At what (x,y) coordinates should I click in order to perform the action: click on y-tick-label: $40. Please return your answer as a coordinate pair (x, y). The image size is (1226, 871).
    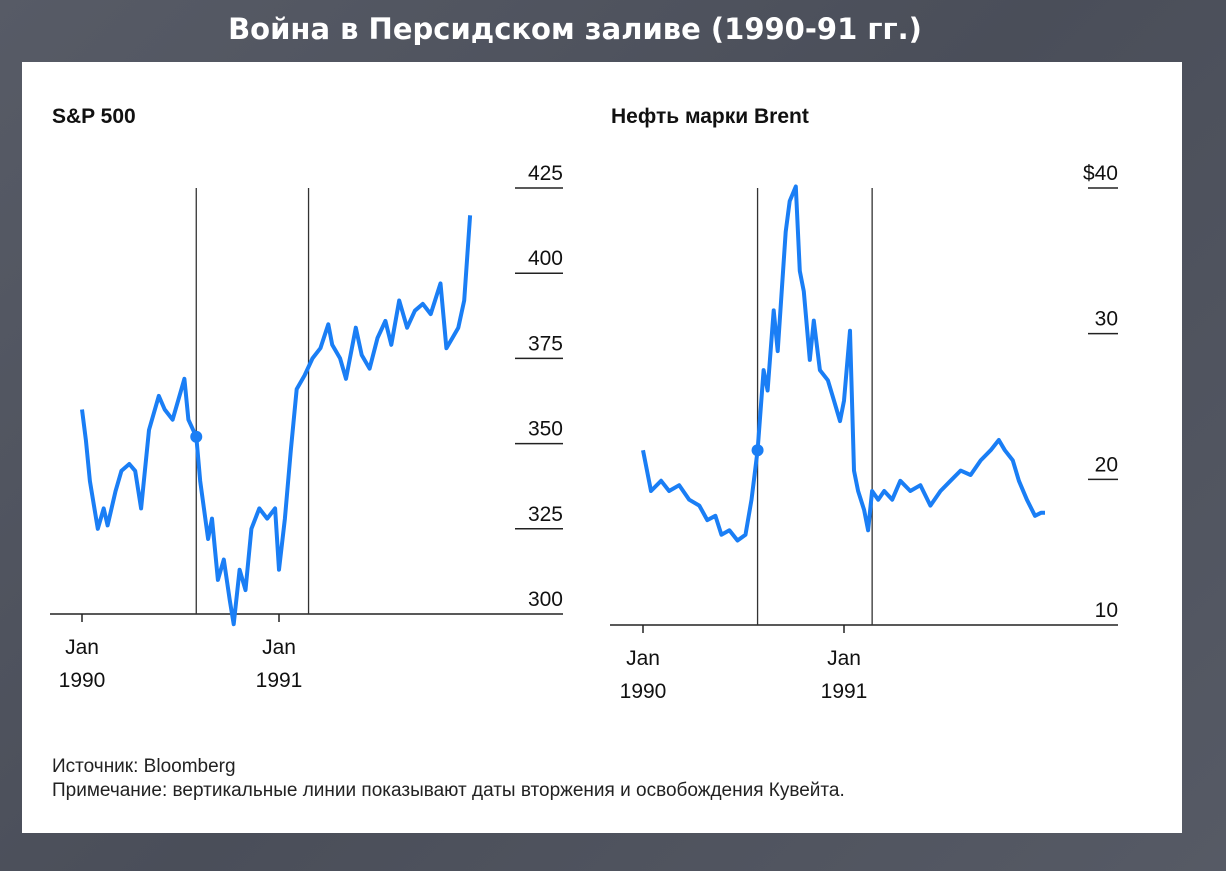
    Looking at the image, I should click on (1100, 173).